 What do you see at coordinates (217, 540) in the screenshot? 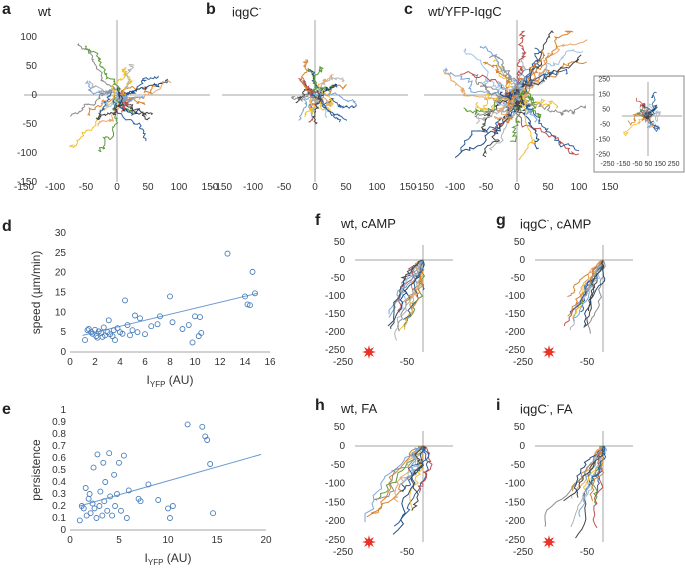
I see `x-tick-label: 15` at bounding box center [217, 540].